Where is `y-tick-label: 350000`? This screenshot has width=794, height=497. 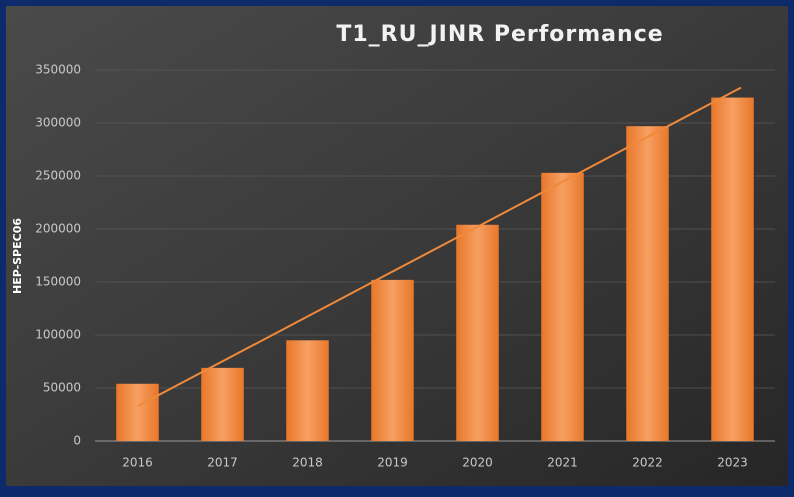 y-tick-label: 350000 is located at coordinates (58, 70).